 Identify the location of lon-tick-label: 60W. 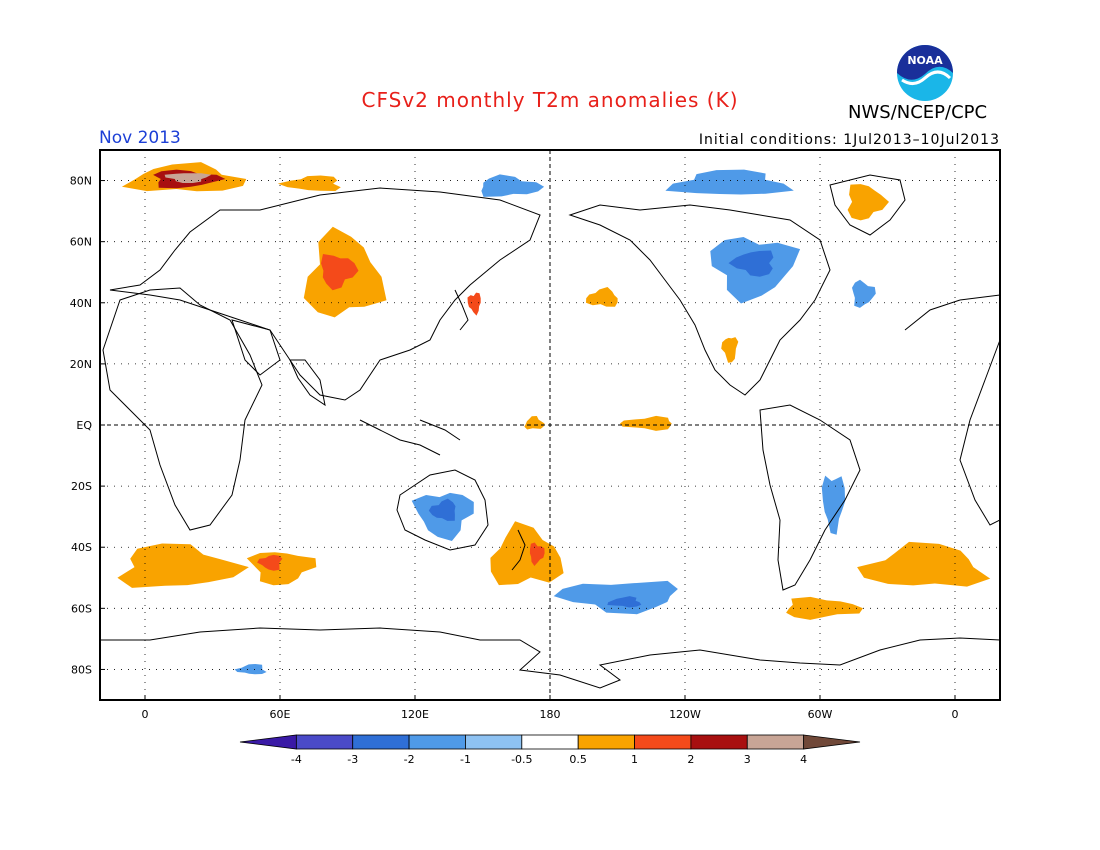
(820, 714).